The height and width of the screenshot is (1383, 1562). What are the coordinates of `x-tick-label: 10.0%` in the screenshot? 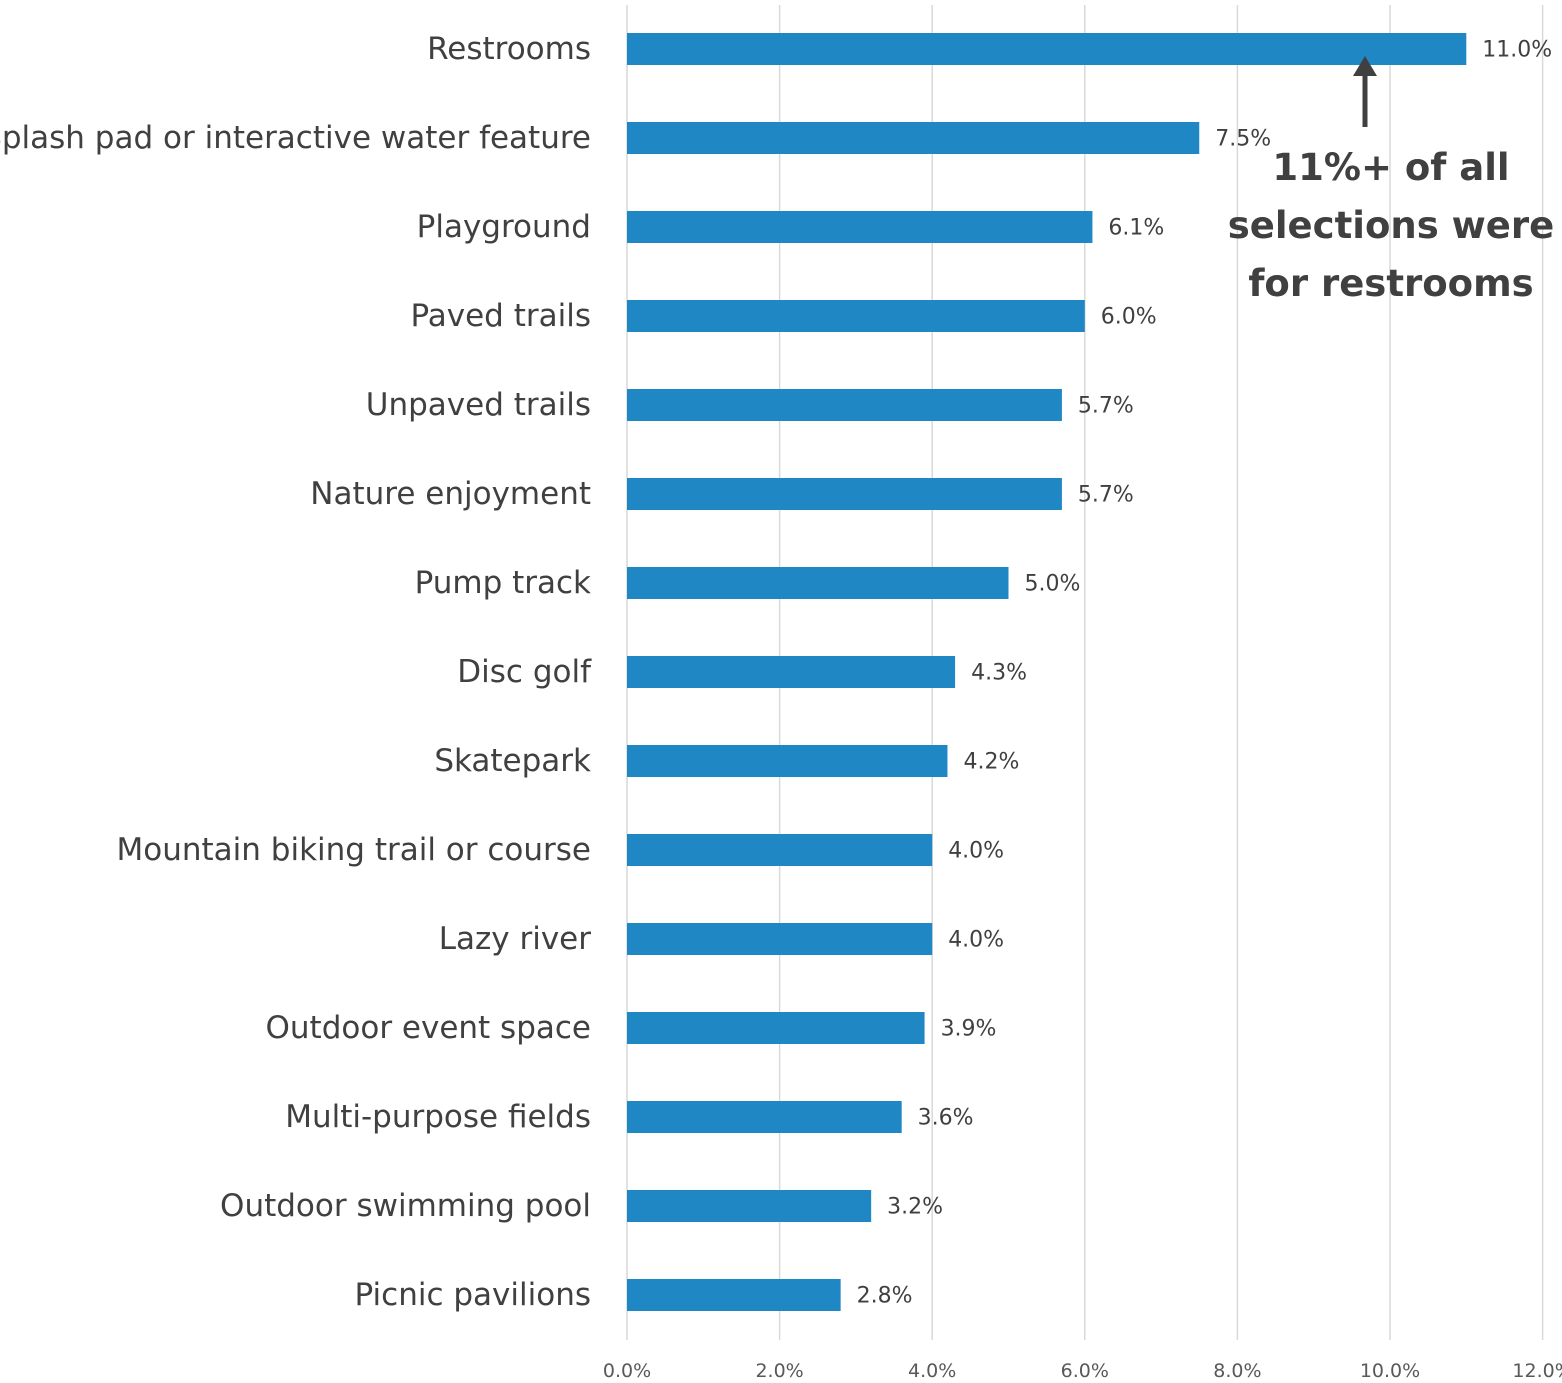 It's located at (1390, 1371).